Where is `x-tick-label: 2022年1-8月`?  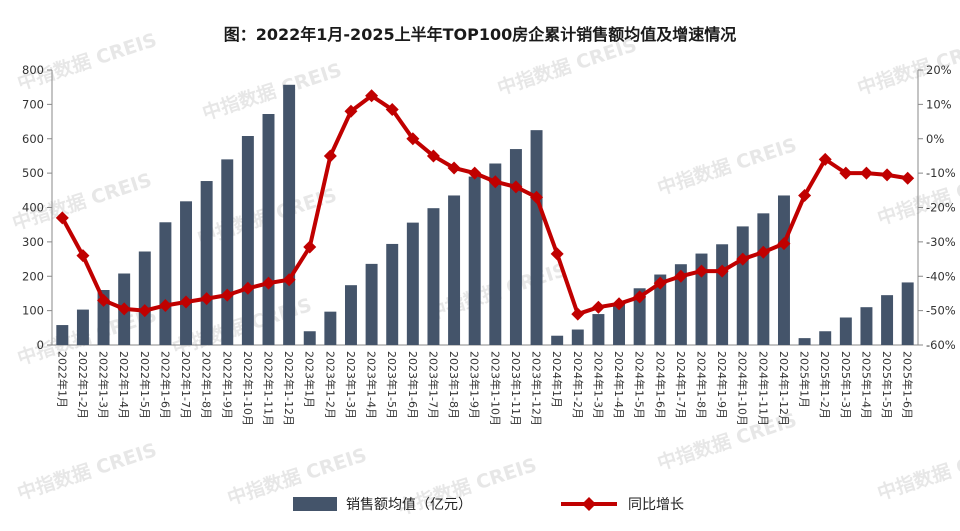
x-tick-label: 2022年1-8月 is located at coordinates (207, 385).